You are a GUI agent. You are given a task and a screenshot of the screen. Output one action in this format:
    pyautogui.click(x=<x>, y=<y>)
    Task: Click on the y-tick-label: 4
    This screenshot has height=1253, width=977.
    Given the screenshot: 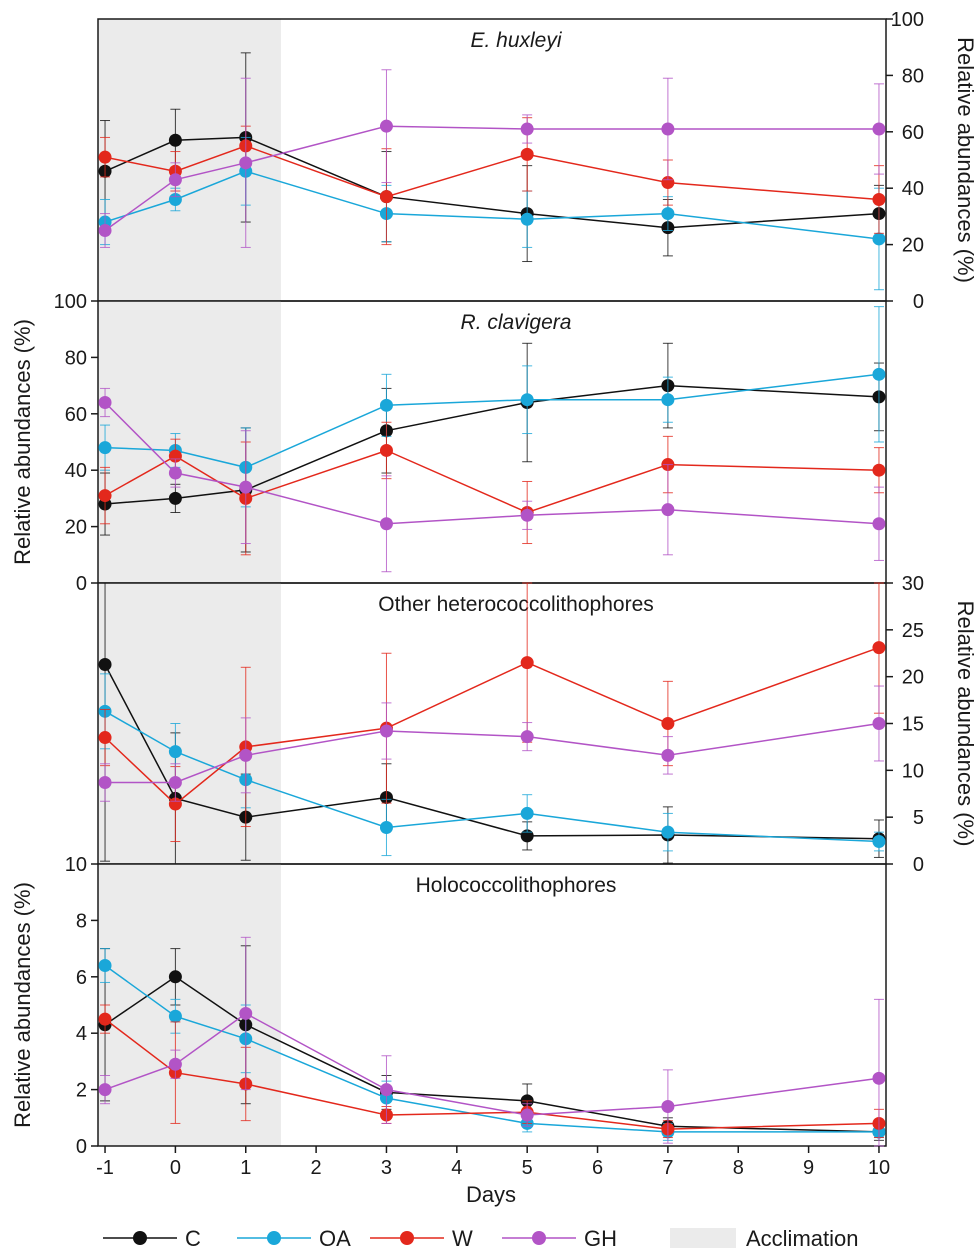 What is the action you would take?
    pyautogui.click(x=81, y=1034)
    